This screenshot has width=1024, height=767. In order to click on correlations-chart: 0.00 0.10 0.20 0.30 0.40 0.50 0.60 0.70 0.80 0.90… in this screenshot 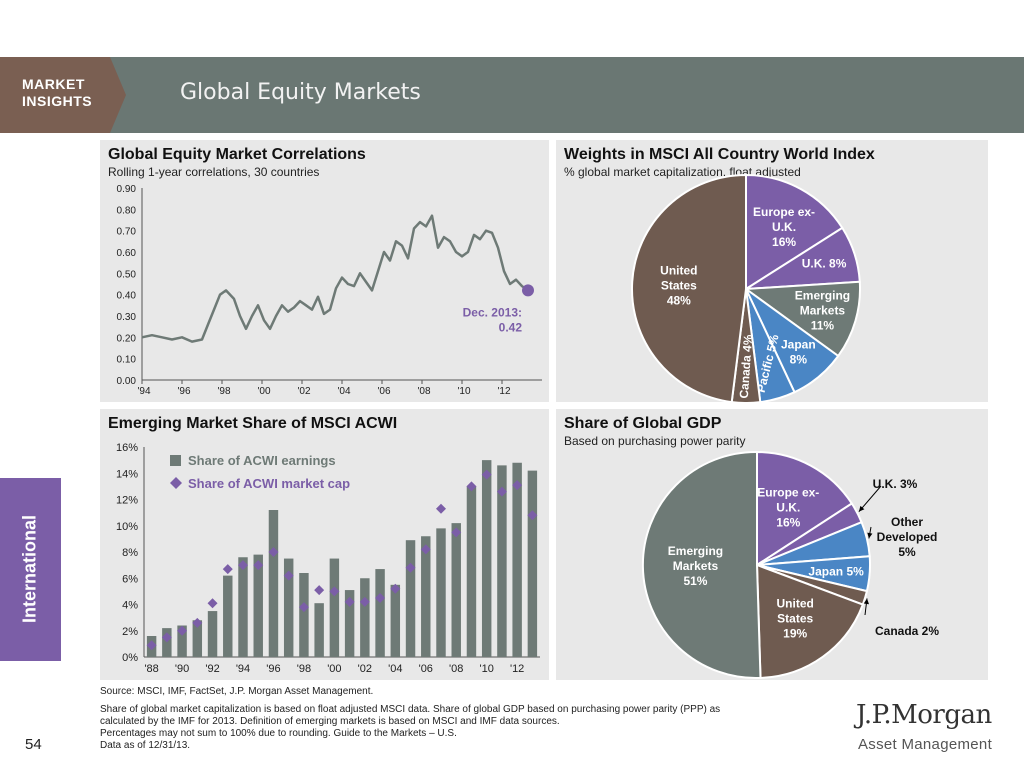, I will do `click(329, 290)`.